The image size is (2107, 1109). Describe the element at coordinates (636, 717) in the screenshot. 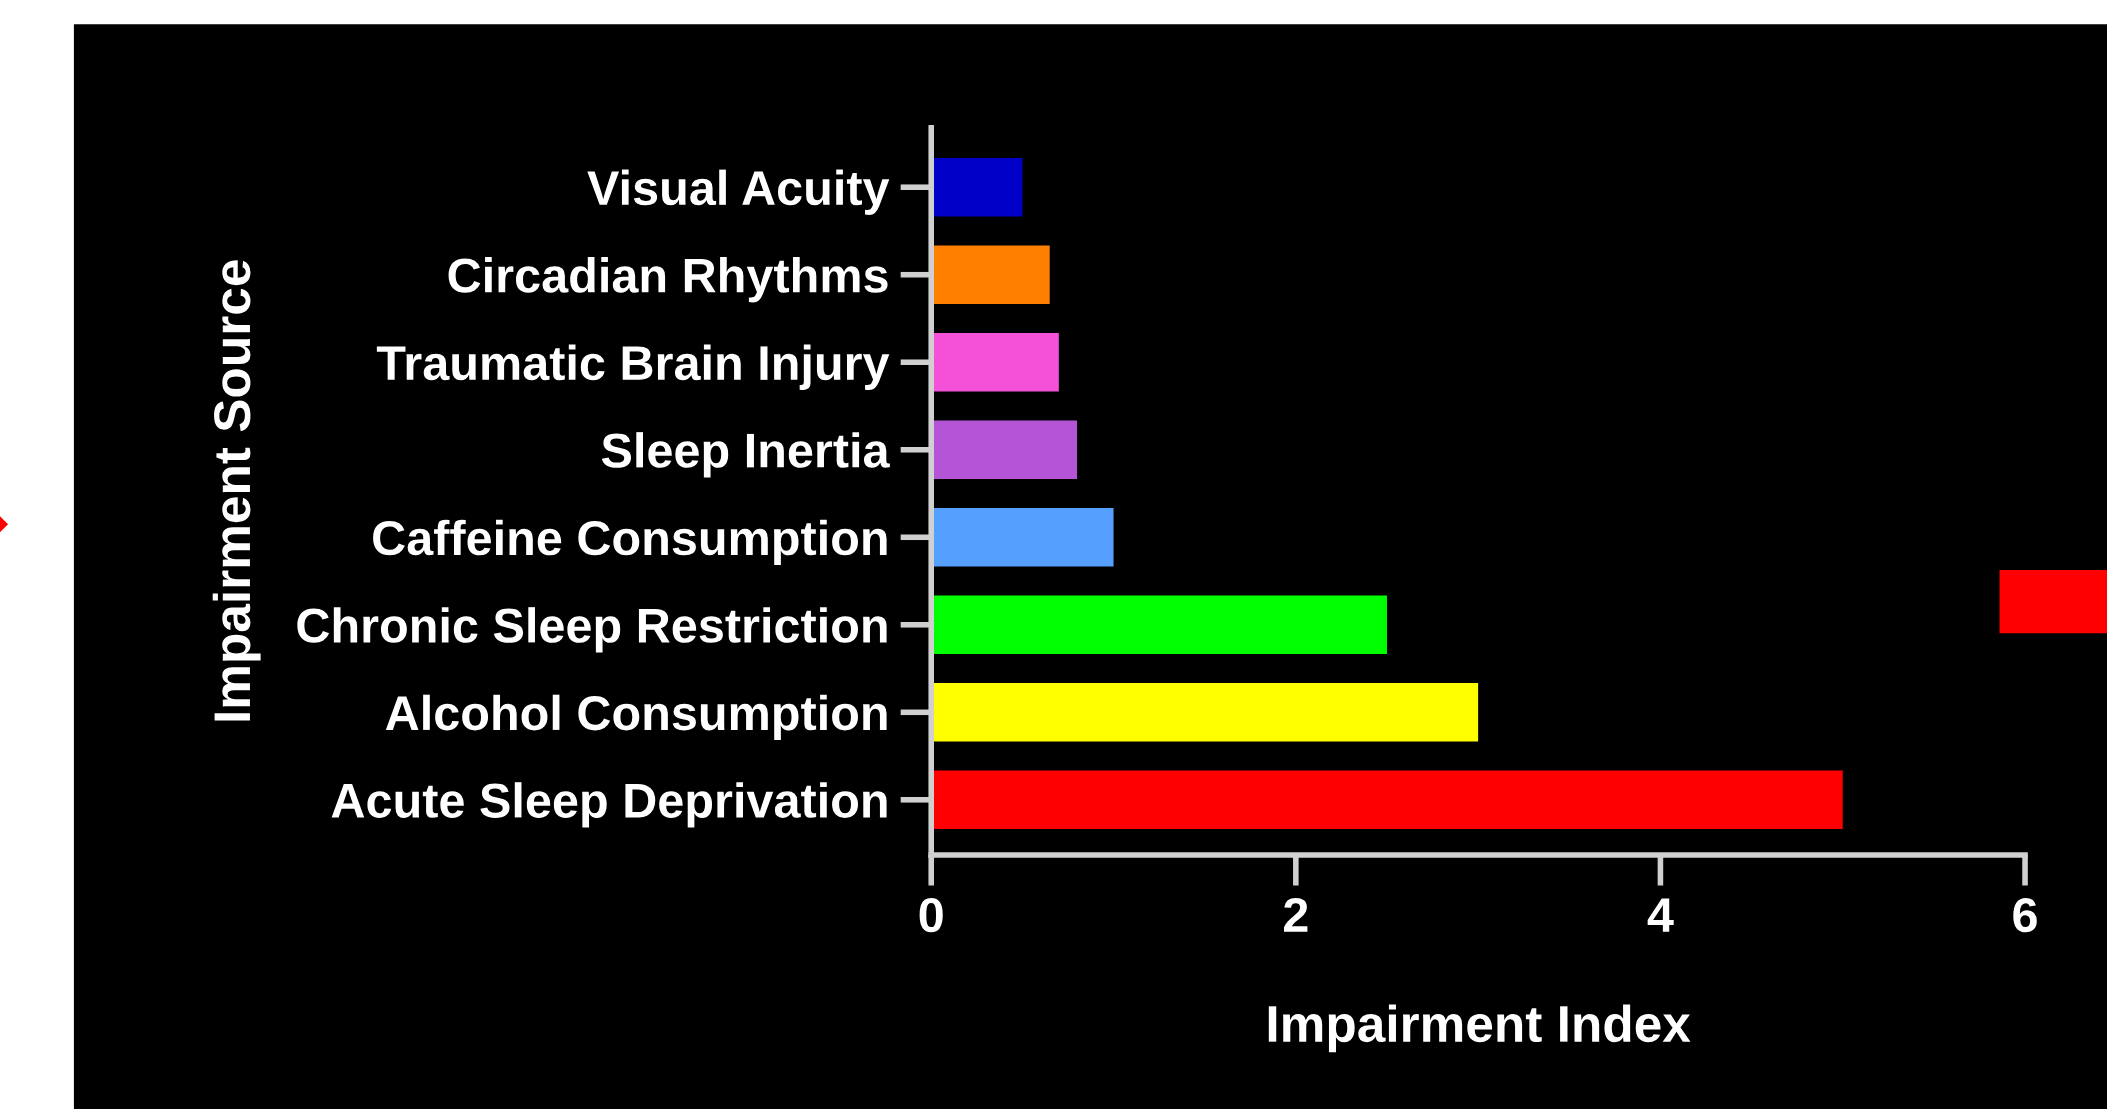

I see `y-tick-label: Alcohol Consumption` at that location.